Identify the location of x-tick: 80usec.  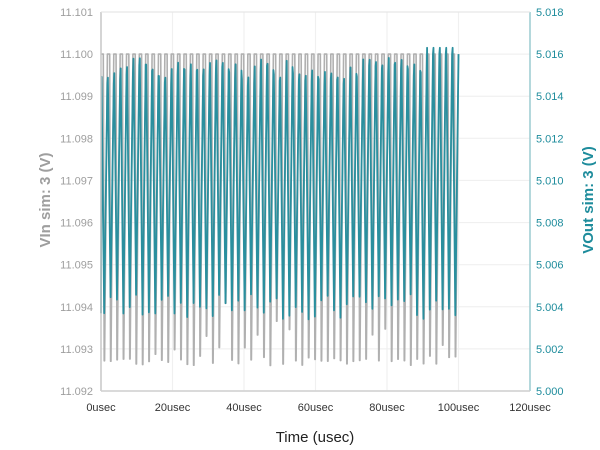
(387, 408).